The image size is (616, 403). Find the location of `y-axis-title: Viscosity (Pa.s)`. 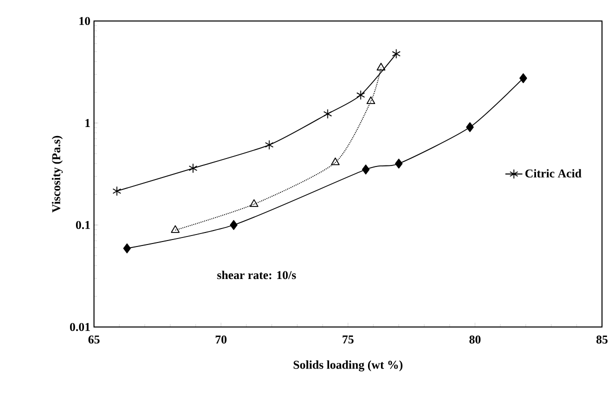

y-axis-title: Viscosity (Pa.s) is located at coordinates (57, 174).